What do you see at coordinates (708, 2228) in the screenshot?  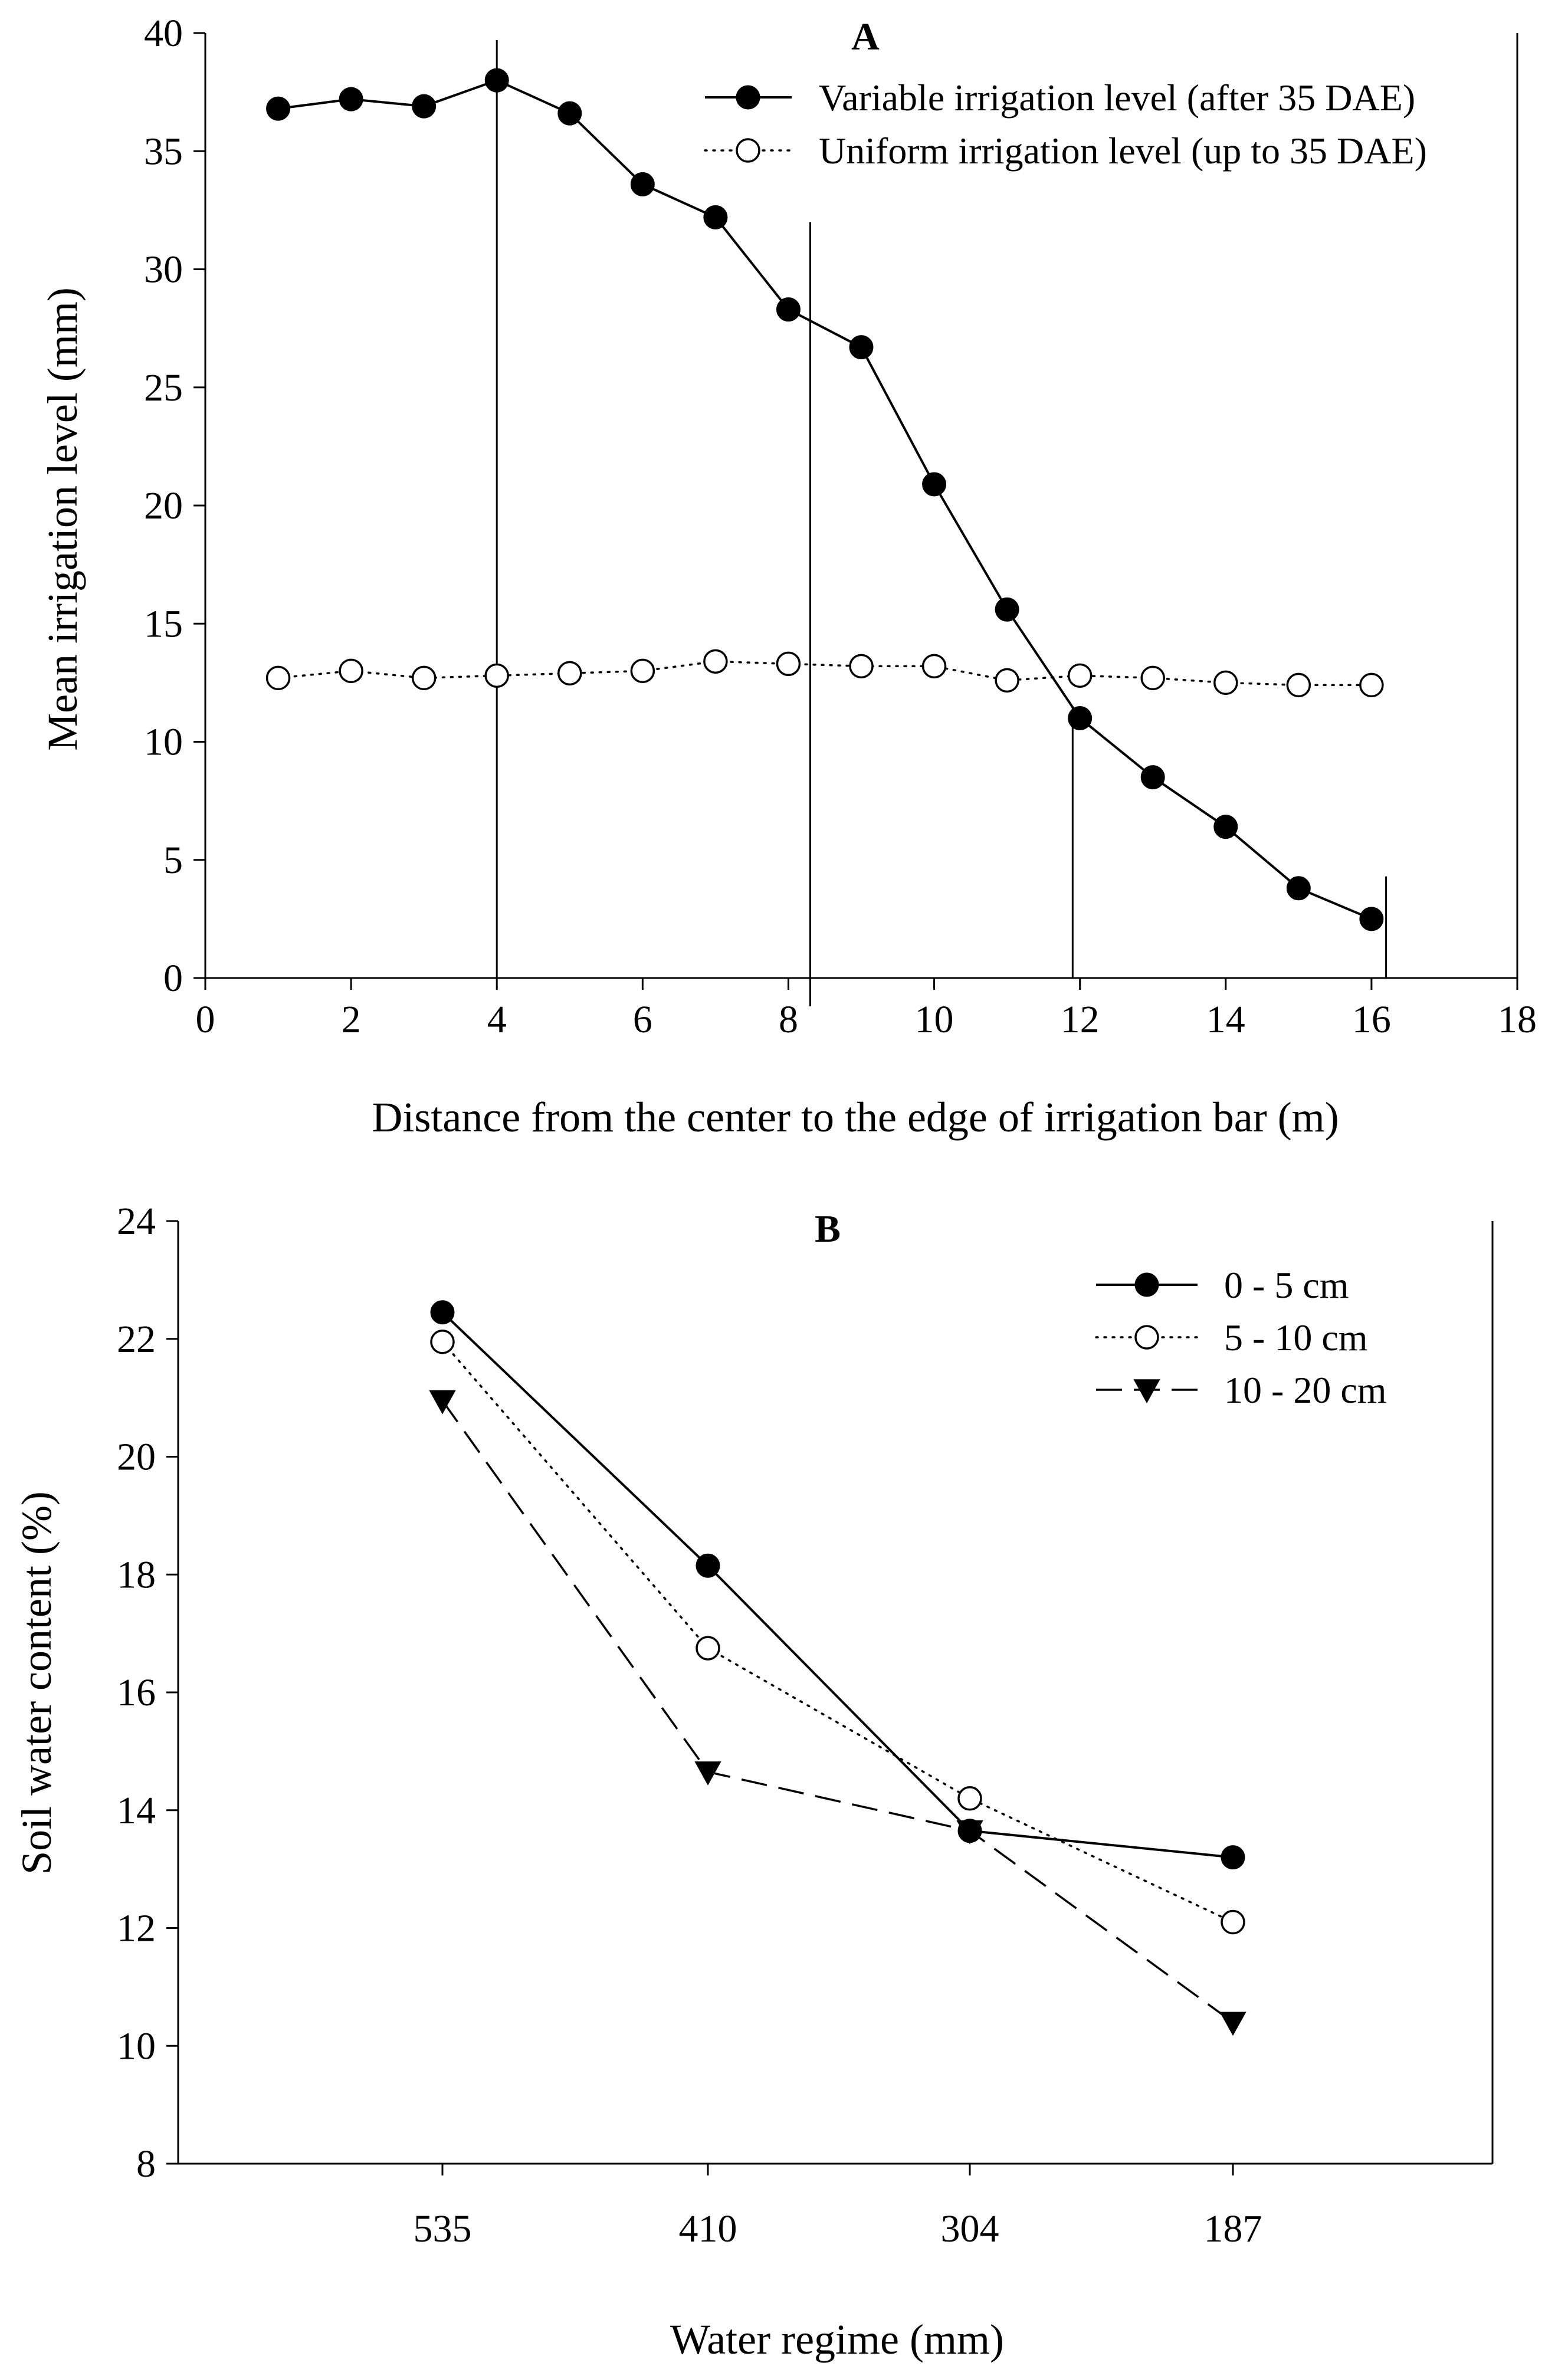 I see `panel-b-x-tick-label: 410` at bounding box center [708, 2228].